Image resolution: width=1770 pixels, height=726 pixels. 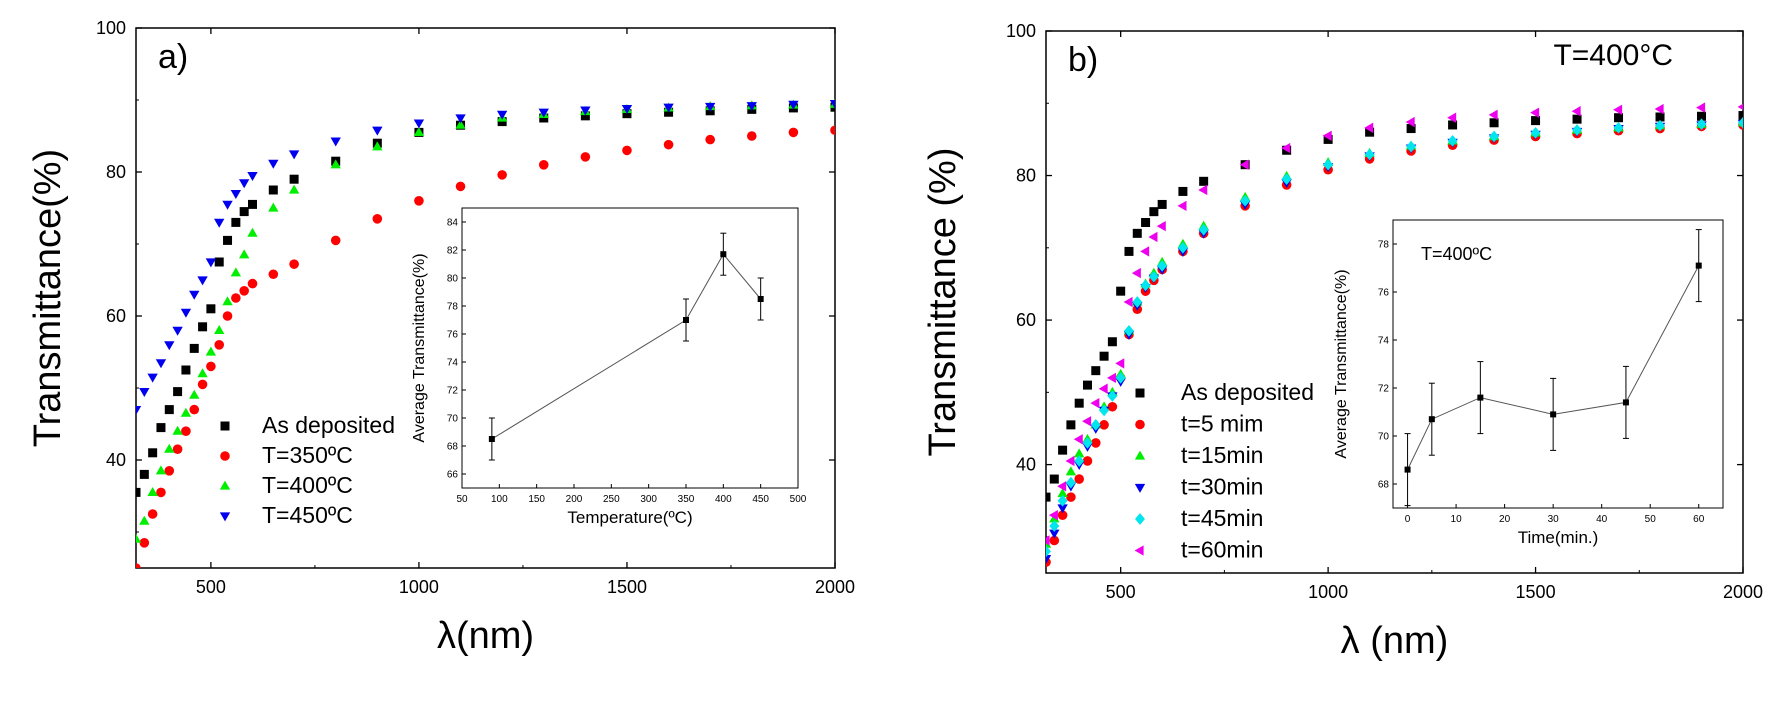 What do you see at coordinates (307, 485) in the screenshot?
I see `legend-label: T=400ºC` at bounding box center [307, 485].